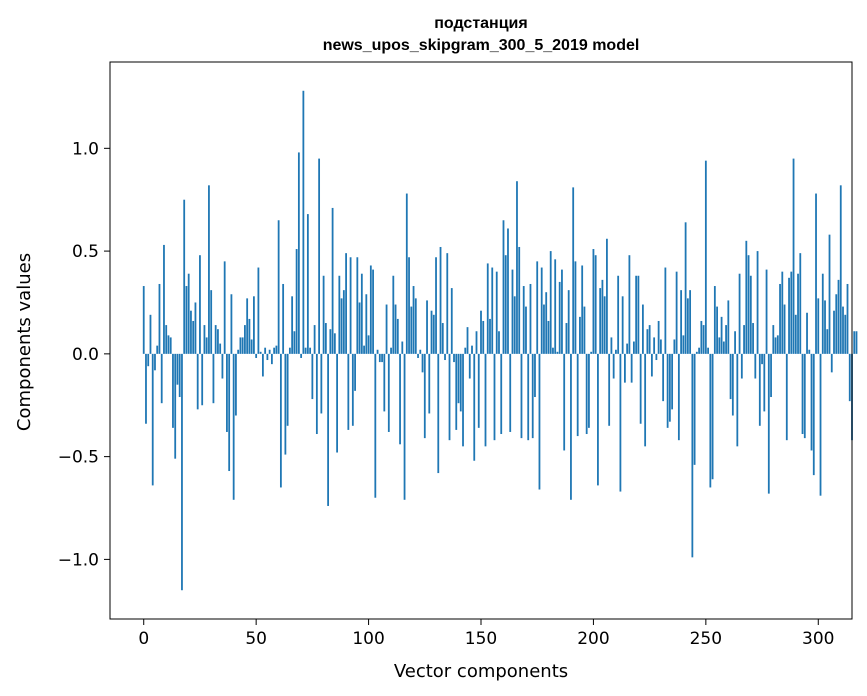 Image resolution: width=867 pixels, height=696 pixels. I want to click on y-tick-label: 0.0, so click(85, 355).